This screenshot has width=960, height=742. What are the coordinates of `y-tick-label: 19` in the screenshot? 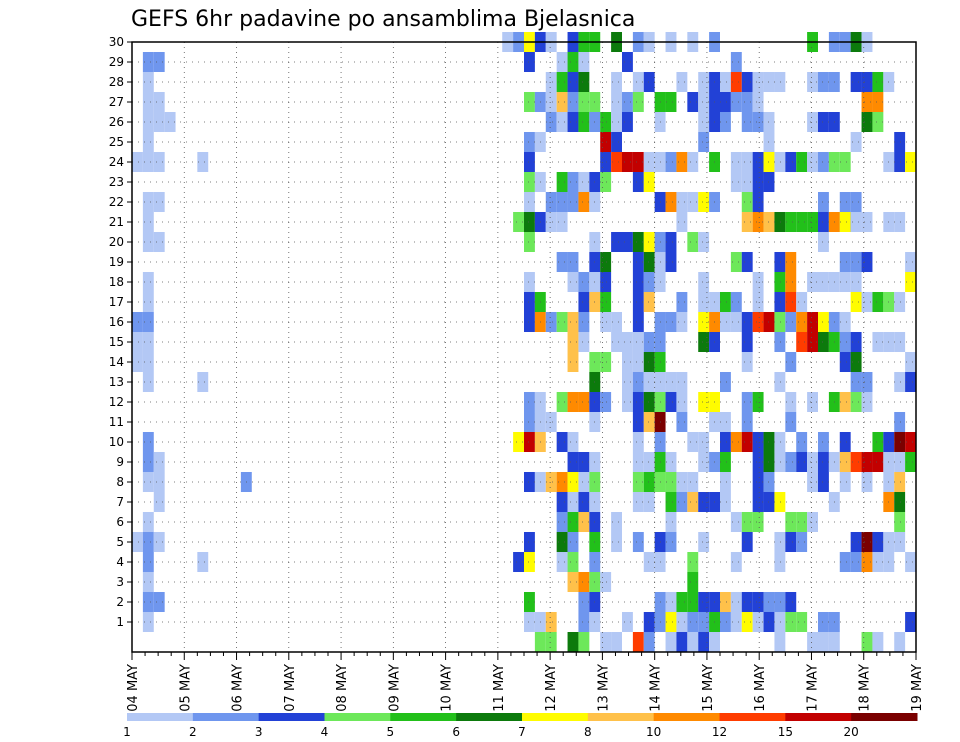 It's located at (116, 262).